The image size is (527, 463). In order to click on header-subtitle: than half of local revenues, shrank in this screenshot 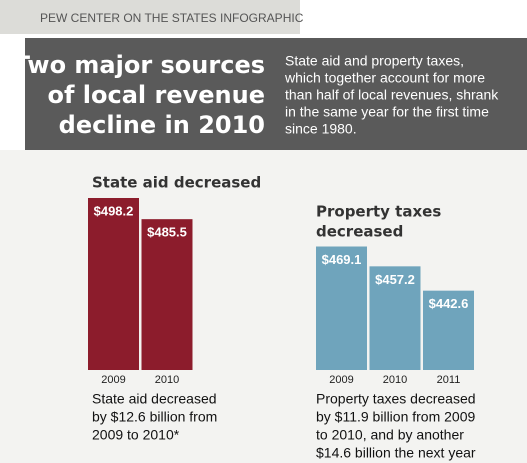, I will do `click(392, 95)`.